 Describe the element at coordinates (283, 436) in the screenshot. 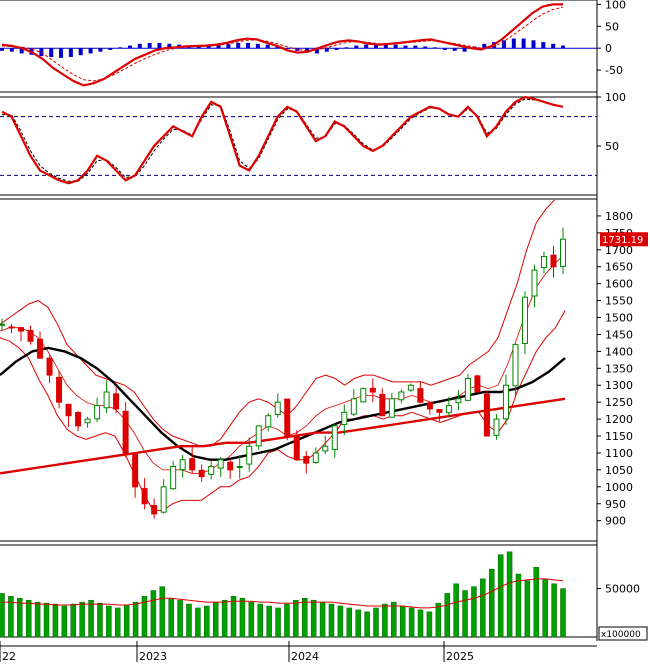

I see `ma-200-line` at that location.